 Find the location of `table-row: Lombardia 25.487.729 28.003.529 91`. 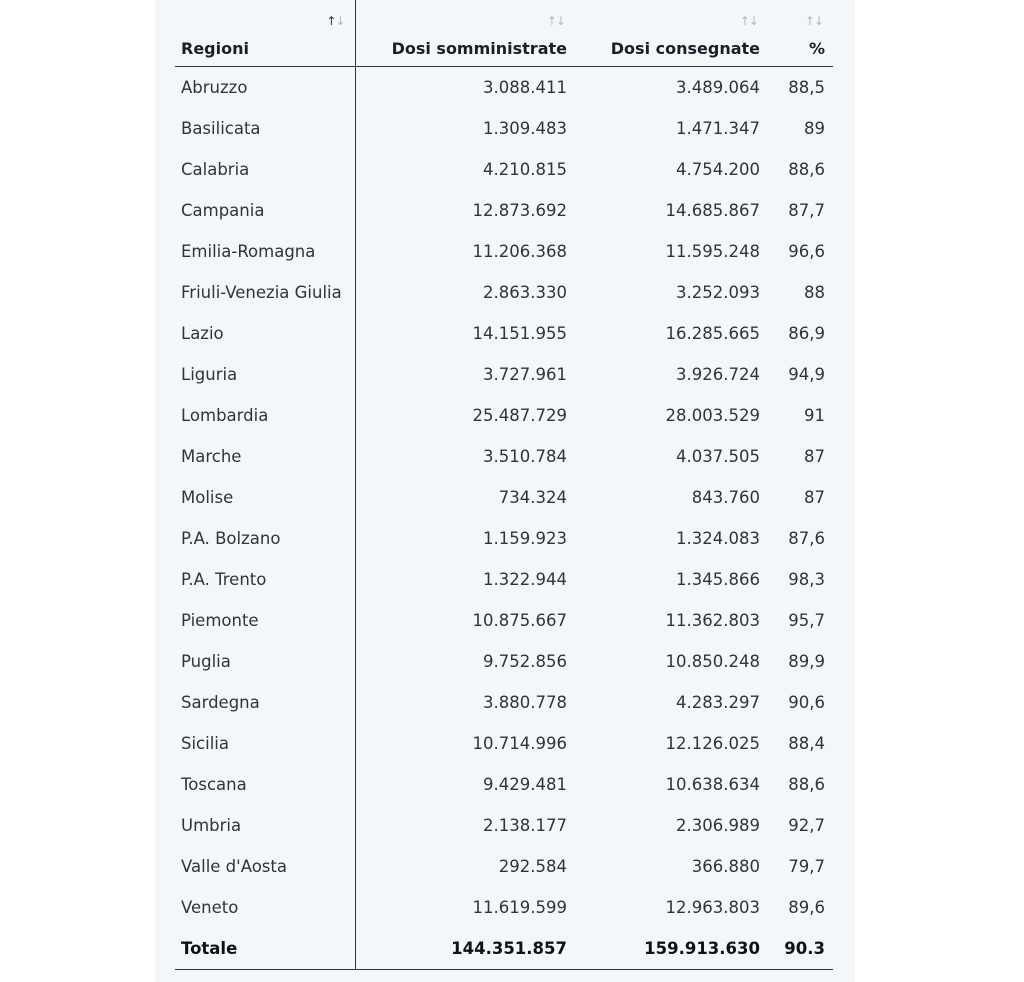

table-row: Lombardia 25.487.729 28.003.529 91 is located at coordinates (504, 415).